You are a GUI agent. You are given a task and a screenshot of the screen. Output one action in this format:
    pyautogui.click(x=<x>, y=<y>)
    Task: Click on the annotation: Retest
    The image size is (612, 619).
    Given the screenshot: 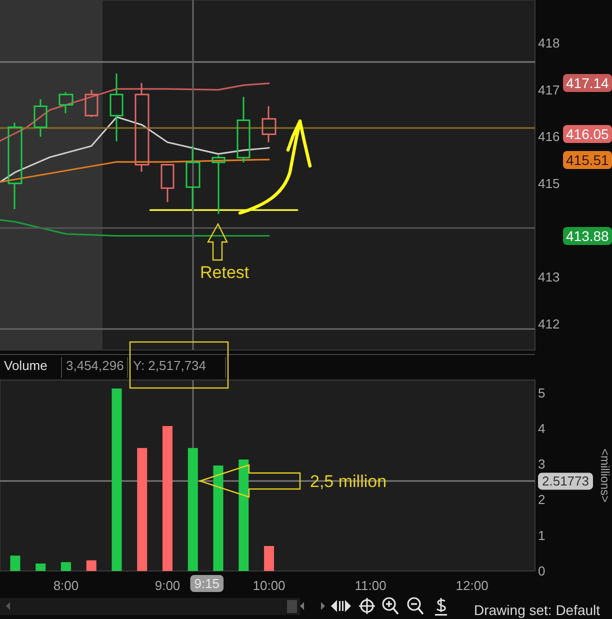 What is the action you would take?
    pyautogui.click(x=225, y=273)
    